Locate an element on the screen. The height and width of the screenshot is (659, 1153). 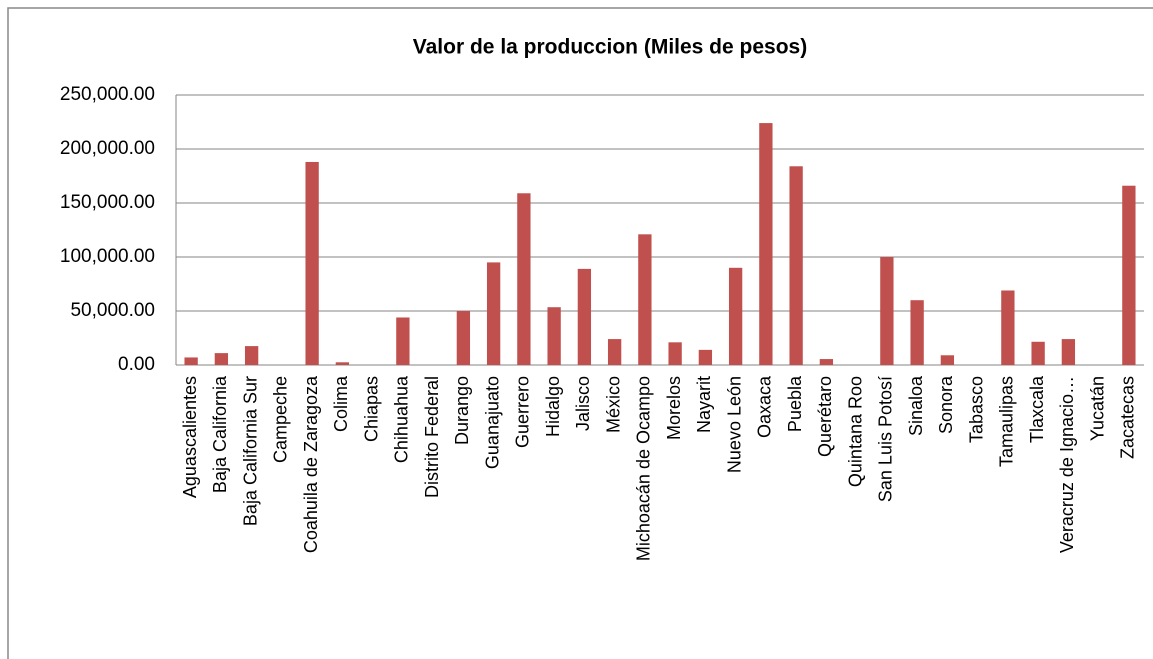
y-tick-label: 150,000.00 is located at coordinates (107, 202).